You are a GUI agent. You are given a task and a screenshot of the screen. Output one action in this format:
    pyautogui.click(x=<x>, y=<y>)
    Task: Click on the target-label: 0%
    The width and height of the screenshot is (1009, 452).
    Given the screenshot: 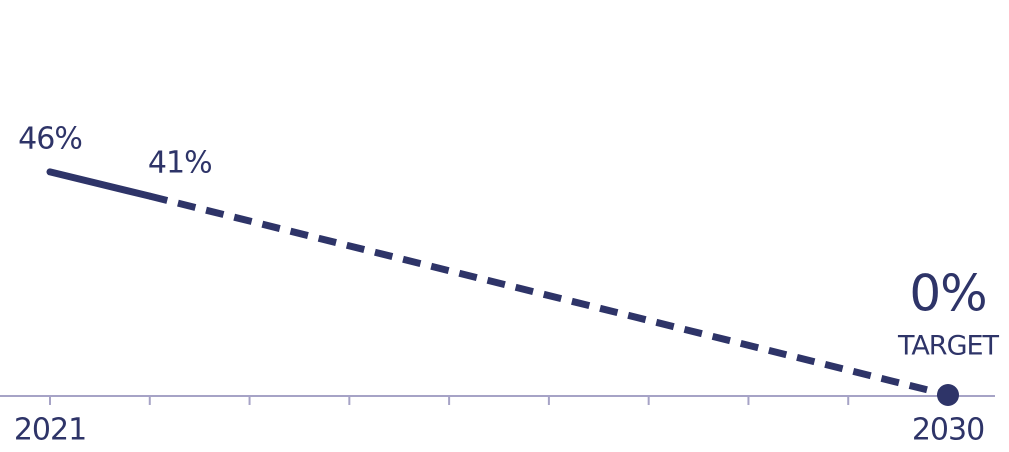 What is the action you would take?
    pyautogui.click(x=947, y=294)
    